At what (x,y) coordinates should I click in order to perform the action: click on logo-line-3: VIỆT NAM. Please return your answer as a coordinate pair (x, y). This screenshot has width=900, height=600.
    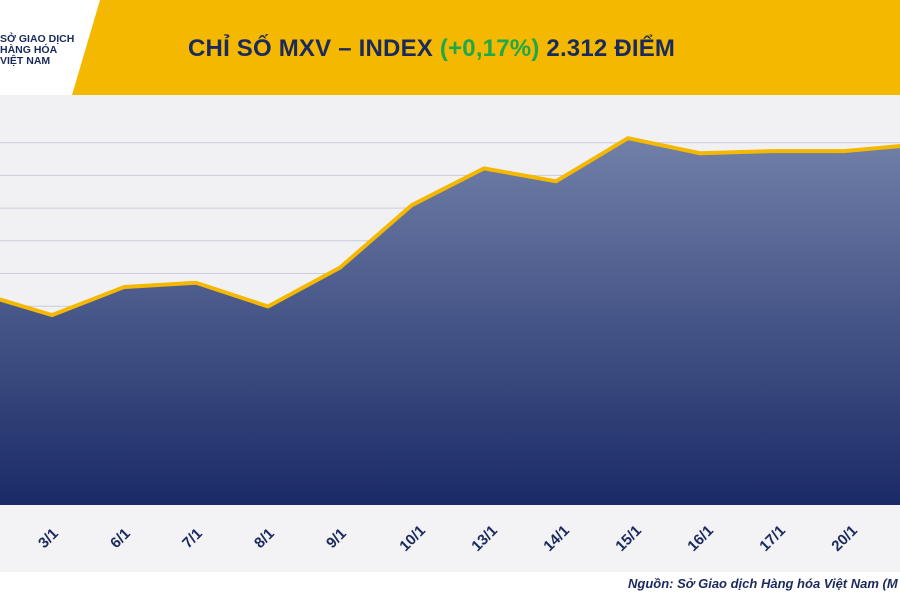
    Looking at the image, I should click on (25, 61).